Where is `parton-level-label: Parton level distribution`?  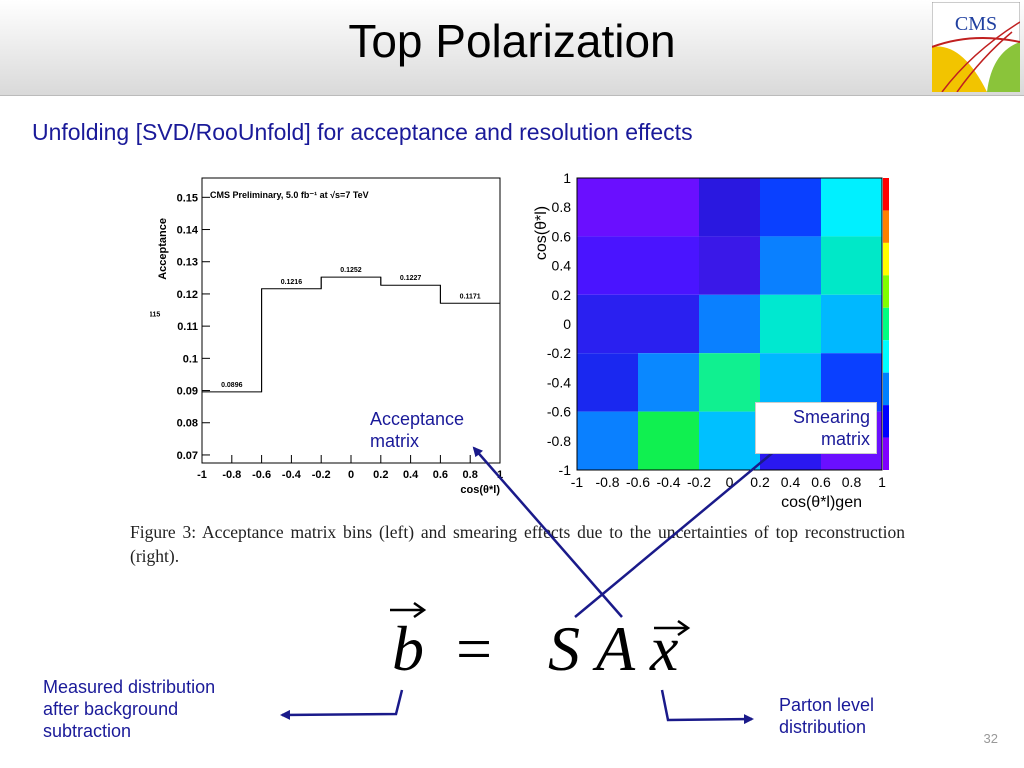
parton-level-label: Parton level distribution is located at coordinates (826, 716).